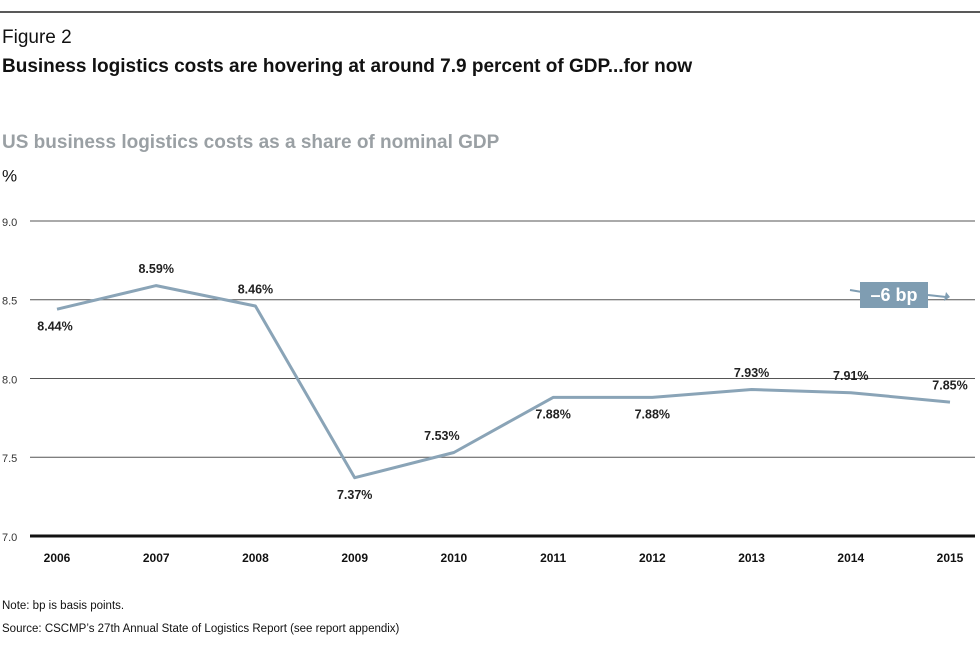  Describe the element at coordinates (156, 558) in the screenshot. I see `x-tick-label: 2007` at that location.